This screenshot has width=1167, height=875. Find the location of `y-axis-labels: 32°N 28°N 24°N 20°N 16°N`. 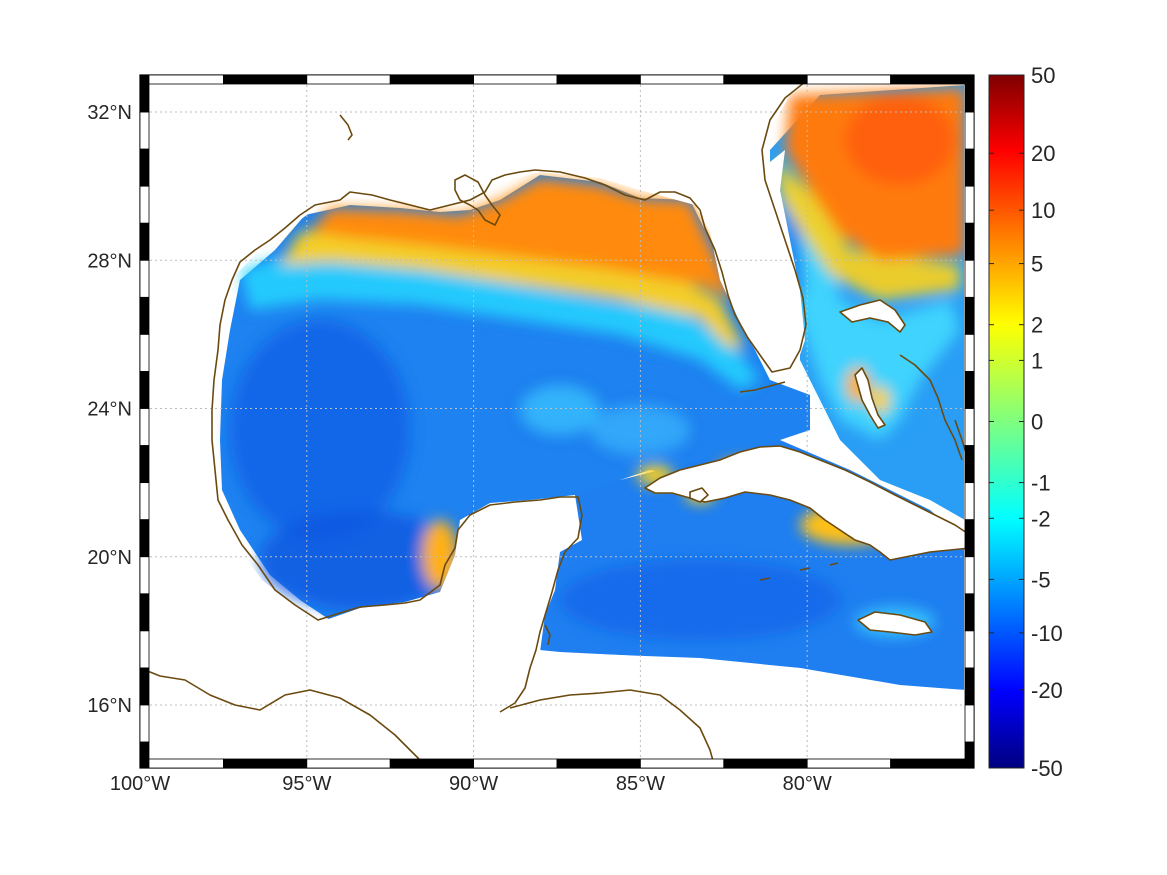

y-axis-labels: 32°N 28°N 24°N 20°N 16°N is located at coordinates (109, 409).